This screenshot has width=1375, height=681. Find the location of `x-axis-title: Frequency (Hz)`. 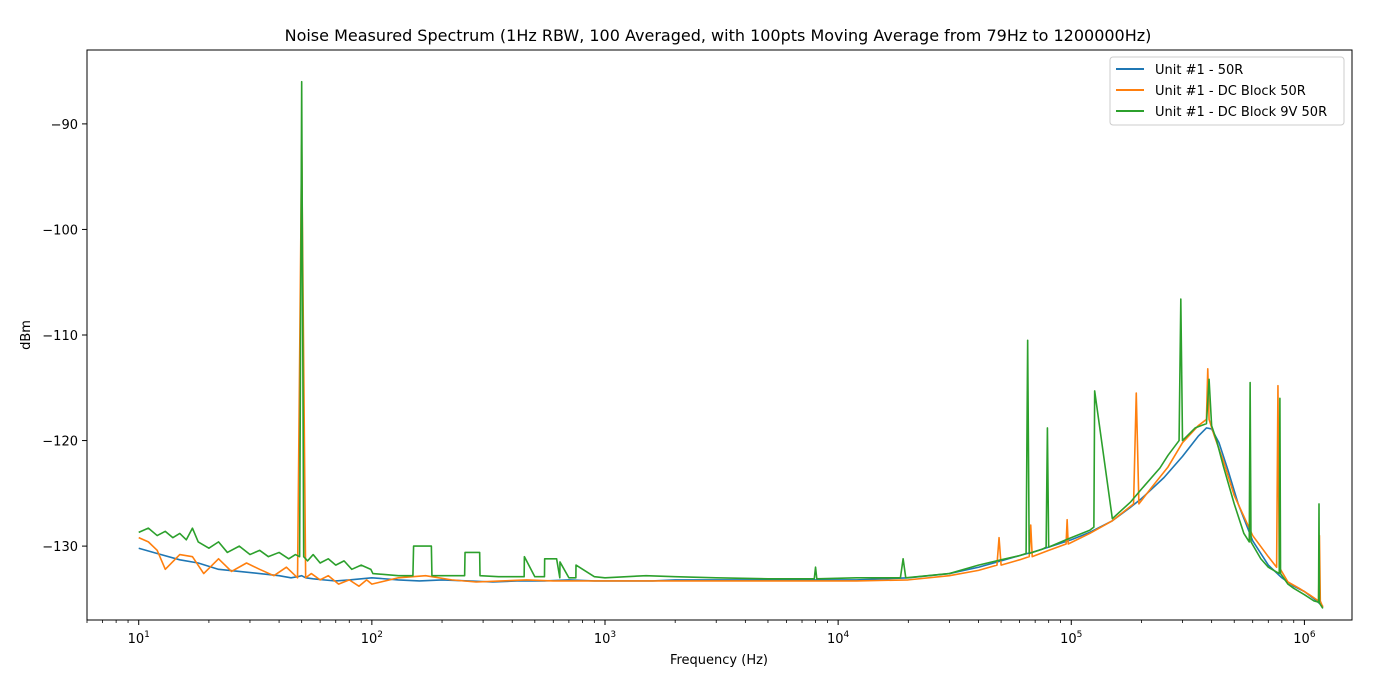

x-axis-title: Frequency (Hz) is located at coordinates (719, 660).